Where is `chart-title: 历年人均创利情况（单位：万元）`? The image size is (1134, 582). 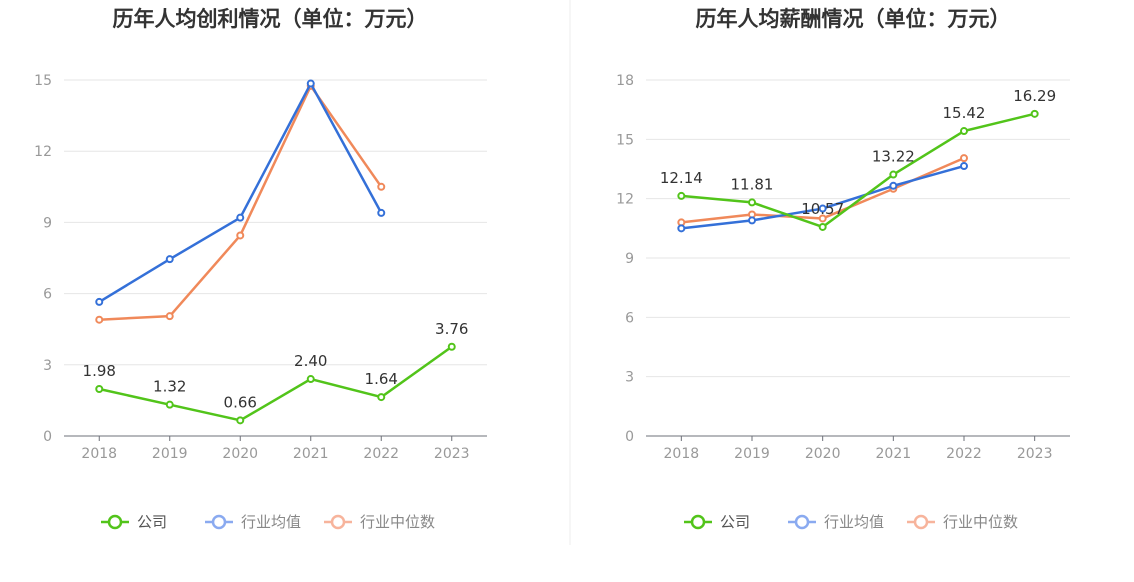 chart-title: 历年人均创利情况（单位：万元） is located at coordinates (270, 19).